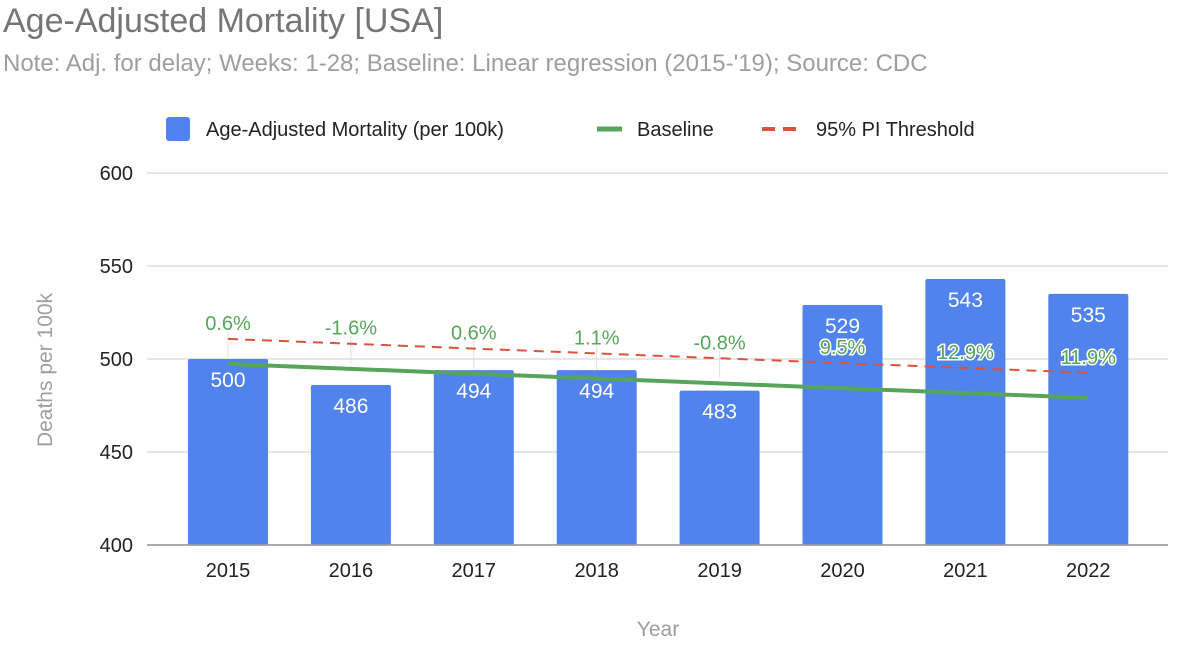 This screenshot has width=1200, height=670. I want to click on x-tick-label: 2020, so click(842, 571).